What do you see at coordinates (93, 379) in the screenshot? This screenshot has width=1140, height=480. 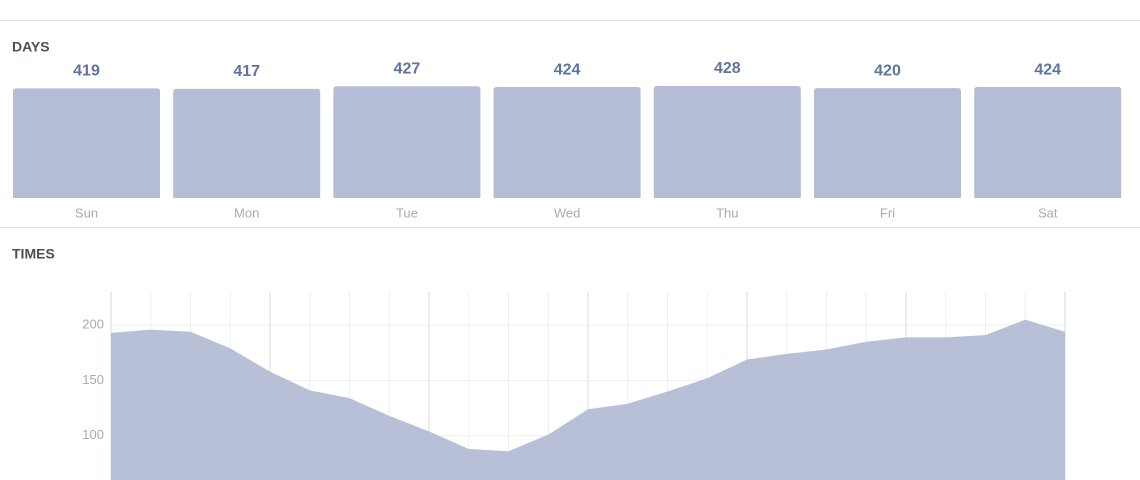 I see `y-tick-label: 150` at bounding box center [93, 379].